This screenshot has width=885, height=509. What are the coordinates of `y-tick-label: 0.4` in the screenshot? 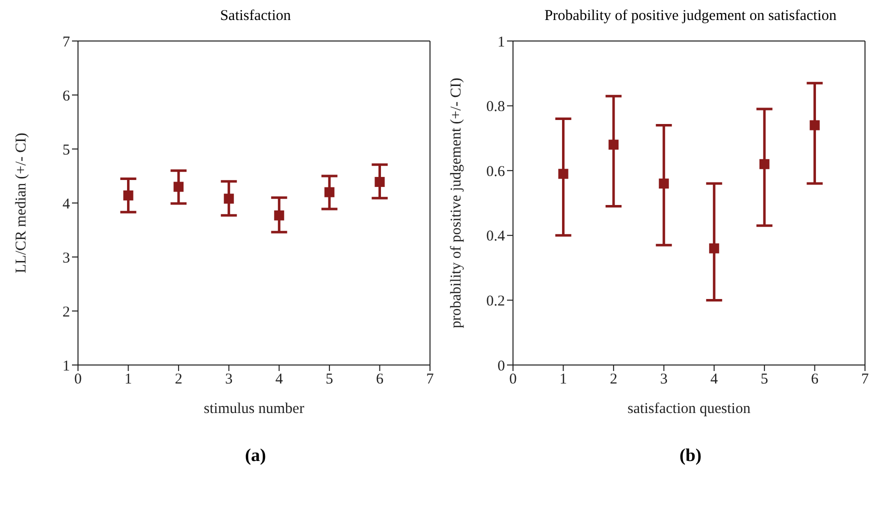 It's located at (496, 236).